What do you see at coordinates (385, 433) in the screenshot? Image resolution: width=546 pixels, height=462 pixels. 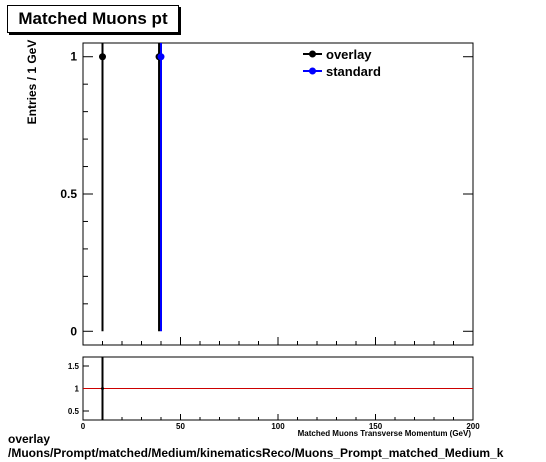 I see `x-axis-label: Matched Muons Transverse Momentum (GeV)` at bounding box center [385, 433].